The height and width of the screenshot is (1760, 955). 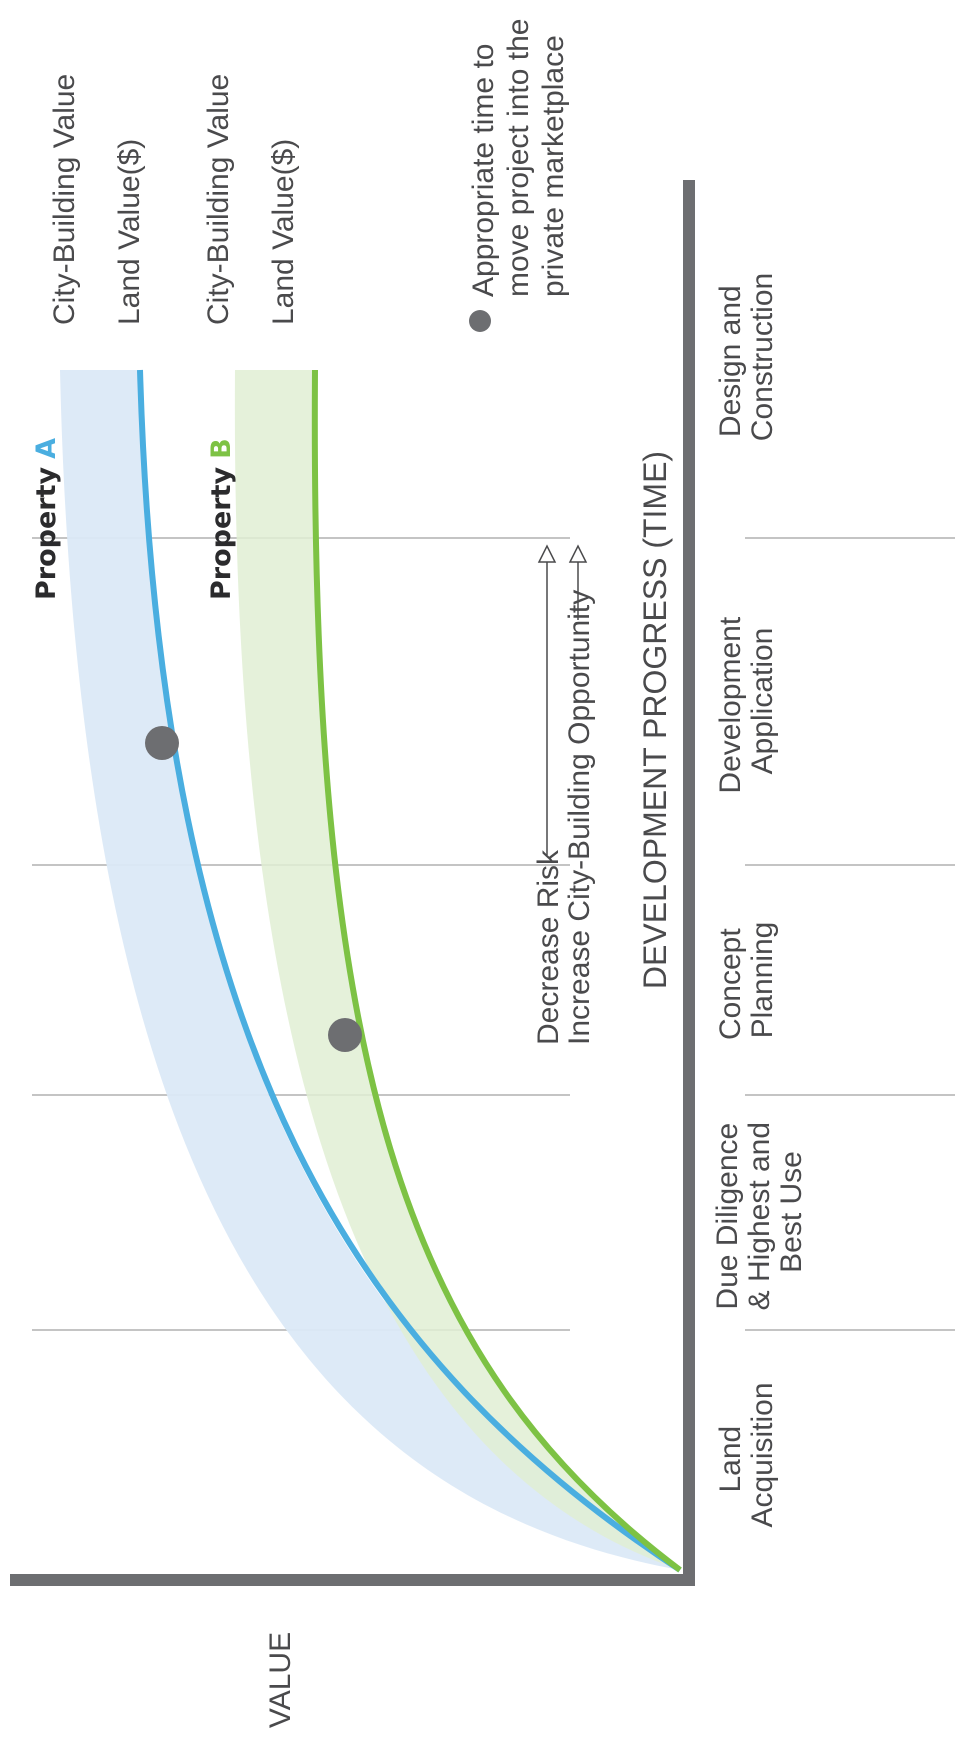 What do you see at coordinates (483, 170) in the screenshot?
I see `legend-line-1: Appropriate time to` at bounding box center [483, 170].